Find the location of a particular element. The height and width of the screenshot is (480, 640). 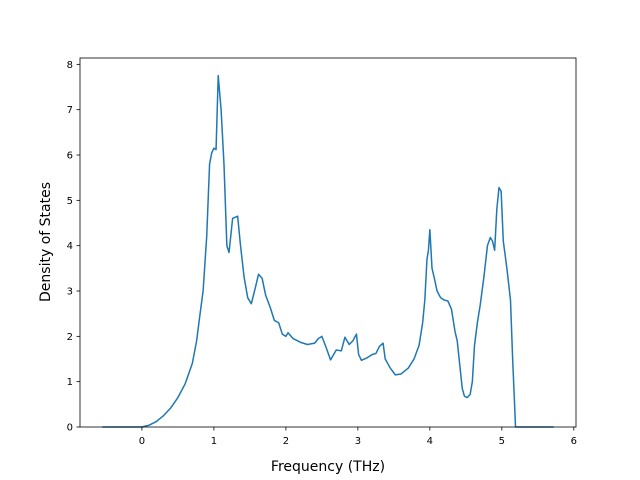

x-tick-label: 3 is located at coordinates (358, 441).